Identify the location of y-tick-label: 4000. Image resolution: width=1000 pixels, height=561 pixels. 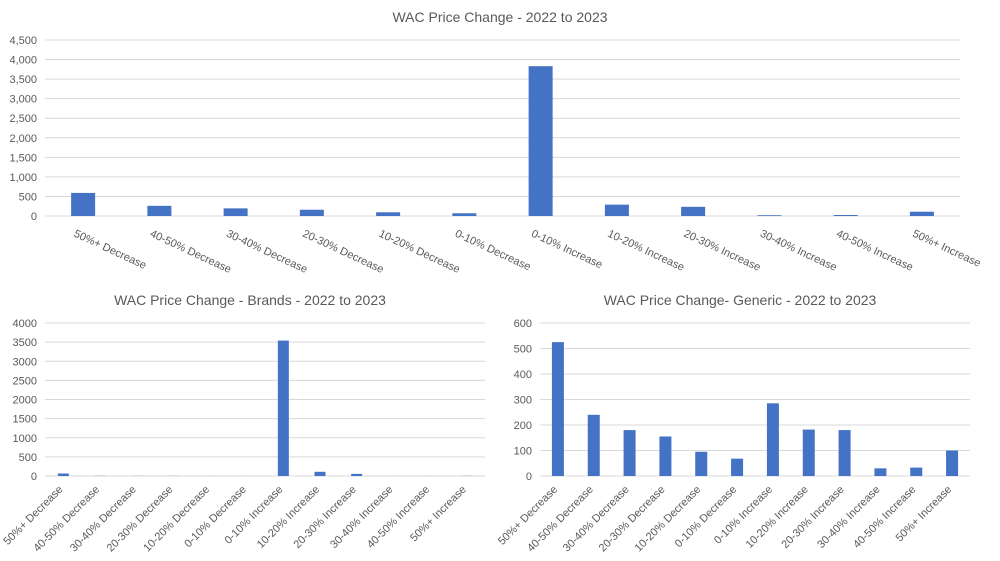
(25, 324).